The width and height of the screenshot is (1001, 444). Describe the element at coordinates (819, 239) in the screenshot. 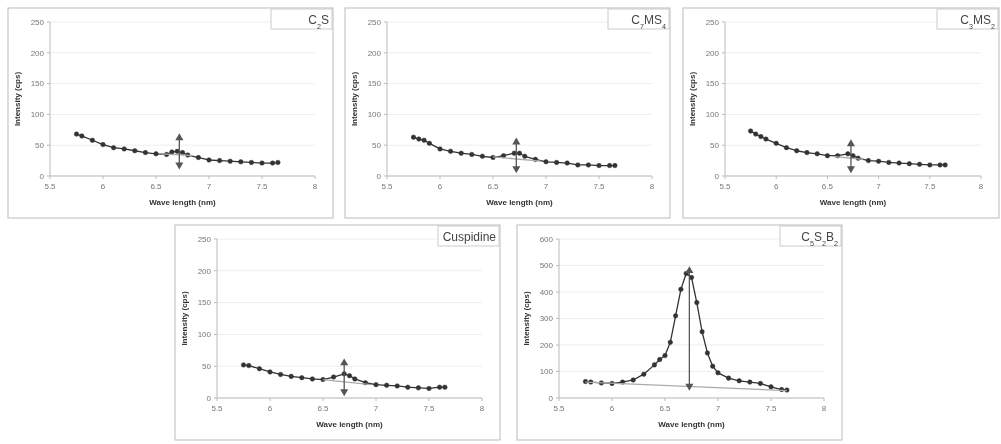

I see `chart-title: C$_{5}$S$_{2}$B$_{2}$` at that location.